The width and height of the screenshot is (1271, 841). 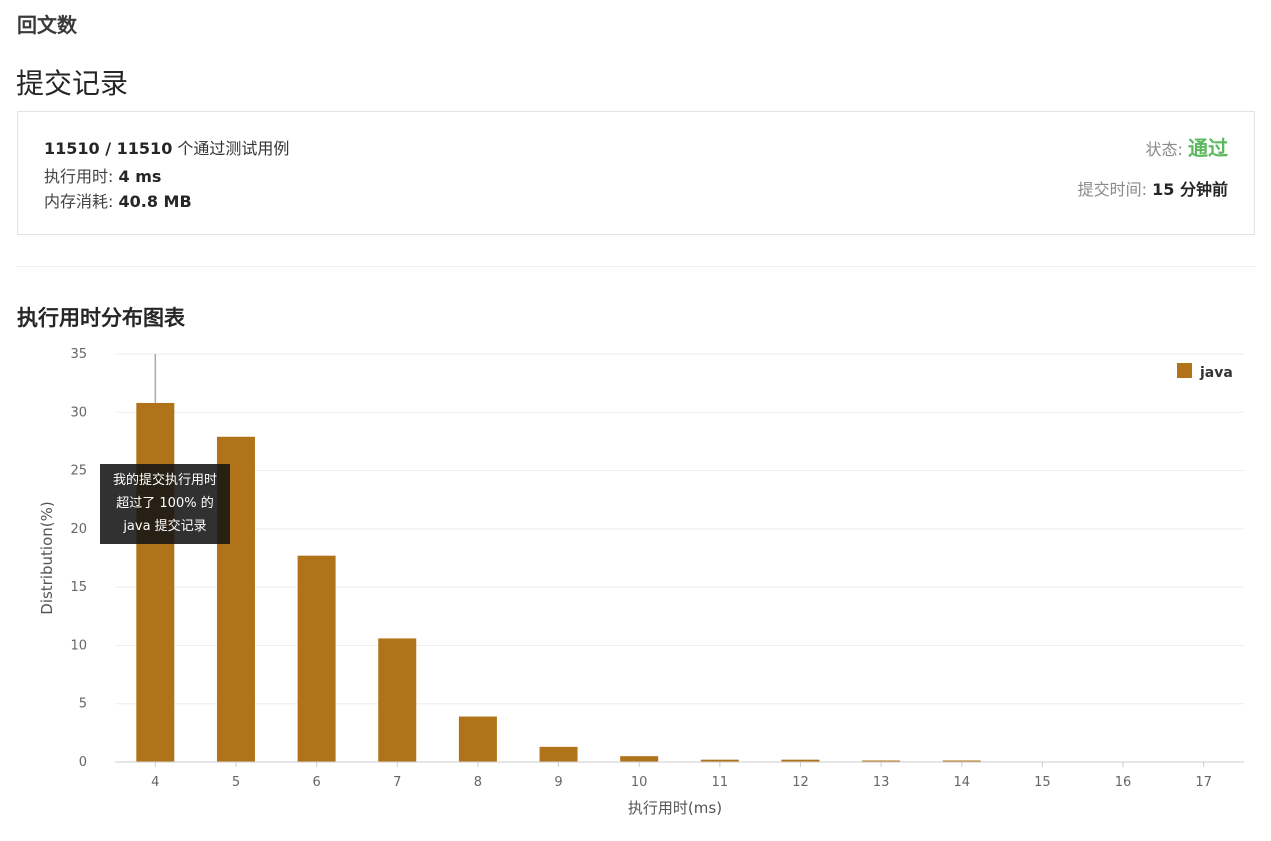 I want to click on x-tick-label: 5, so click(x=236, y=782).